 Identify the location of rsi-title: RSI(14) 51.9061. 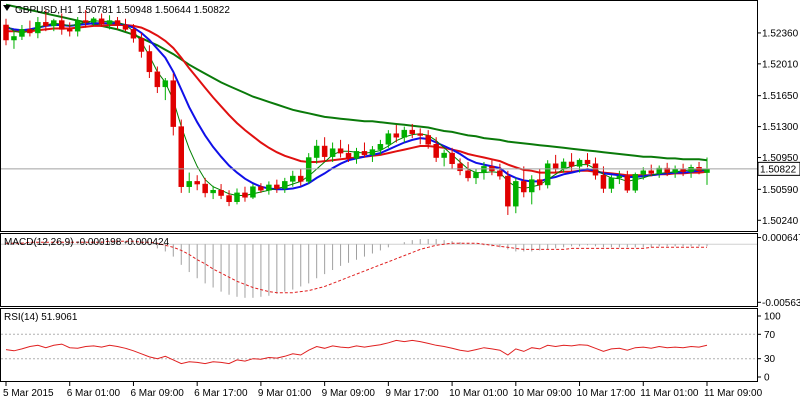
(41, 317).